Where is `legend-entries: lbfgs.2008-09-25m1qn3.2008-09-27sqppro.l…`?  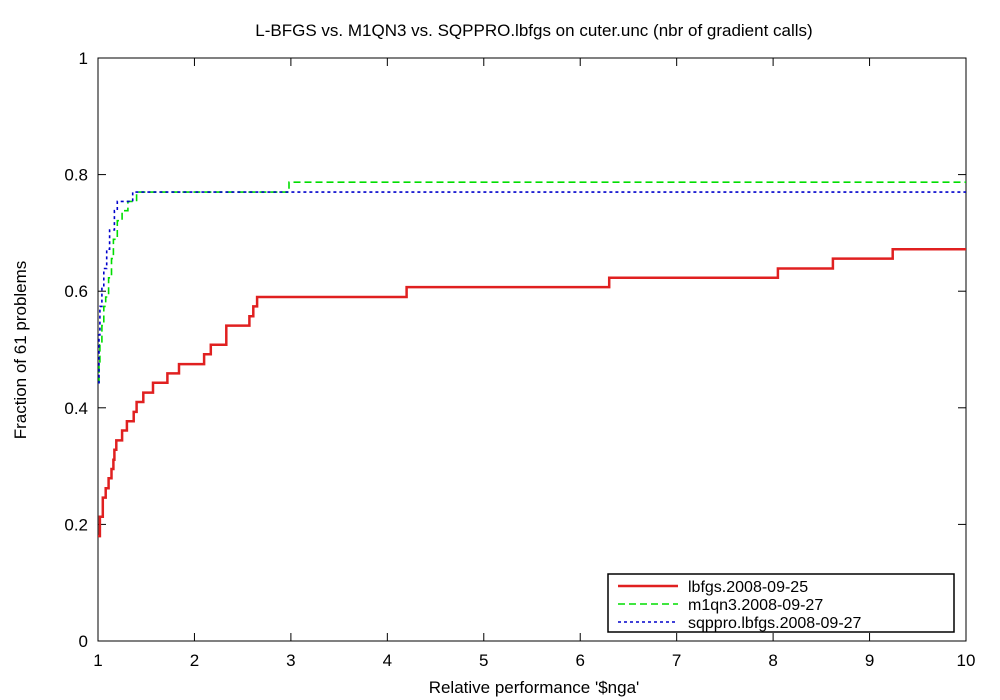
legend-entries: lbfgs.2008-09-25m1qn3.2008-09-27sqppro.l… is located at coordinates (740, 605).